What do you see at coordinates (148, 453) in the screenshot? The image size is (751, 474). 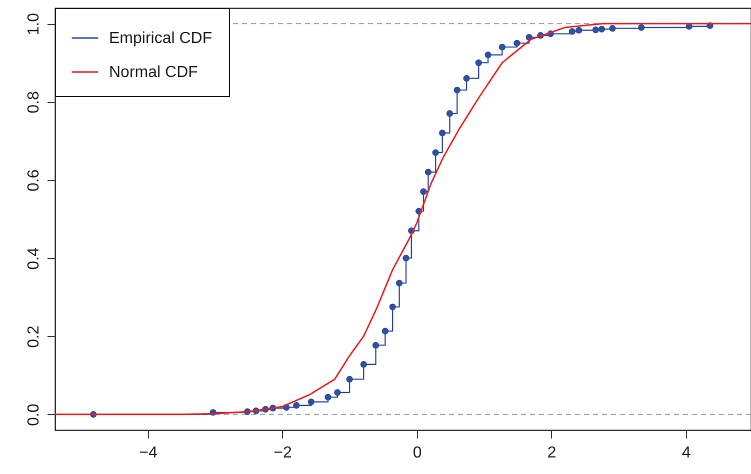 I see `x-tick-label: −4` at bounding box center [148, 453].